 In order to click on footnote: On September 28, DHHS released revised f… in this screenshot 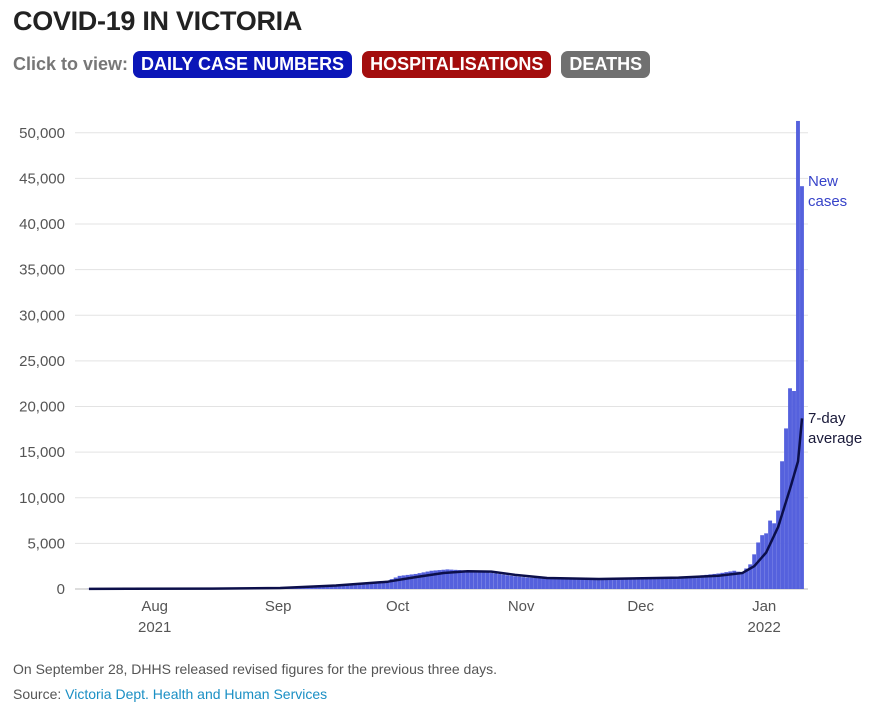, I will do `click(255, 669)`.